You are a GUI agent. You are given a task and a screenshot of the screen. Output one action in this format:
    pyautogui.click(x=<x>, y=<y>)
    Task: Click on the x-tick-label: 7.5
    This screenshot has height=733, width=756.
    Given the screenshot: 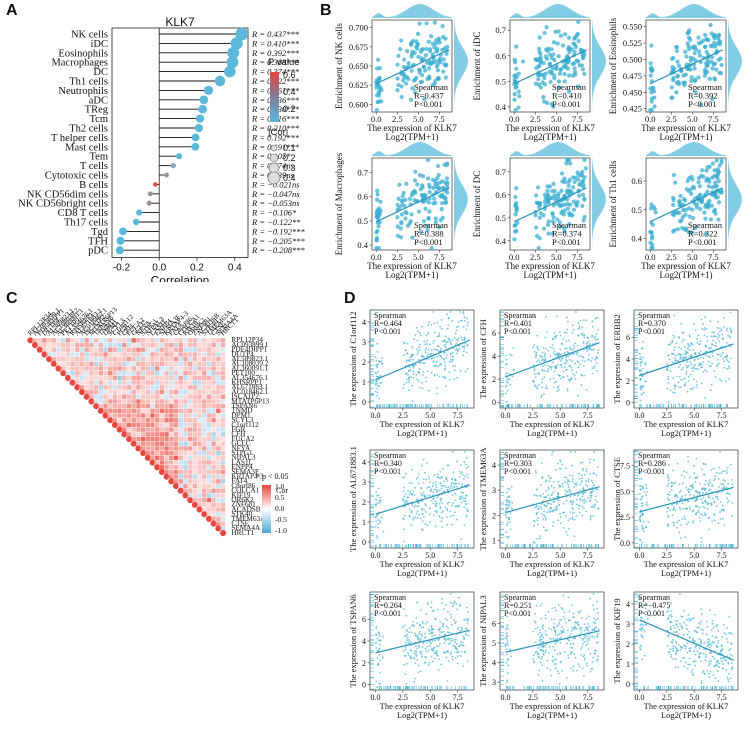 What is the action you would take?
    pyautogui.click(x=588, y=415)
    